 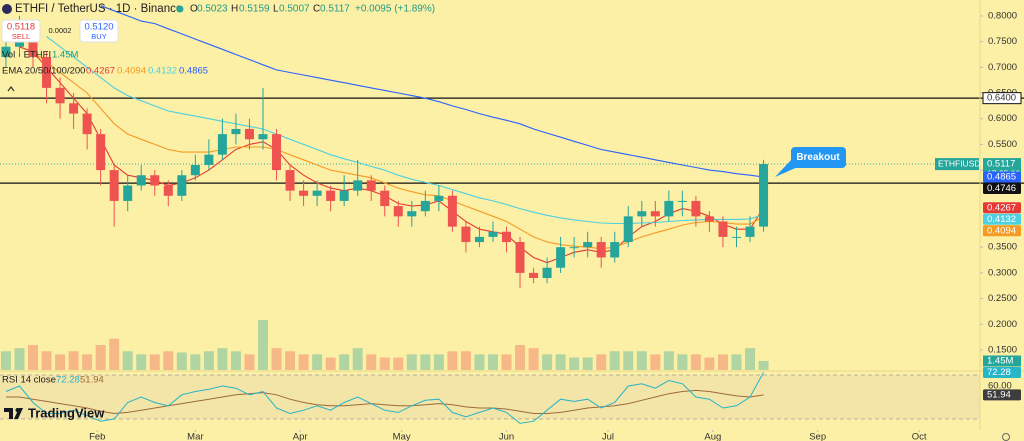 I want to click on market-status, so click(x=180, y=9).